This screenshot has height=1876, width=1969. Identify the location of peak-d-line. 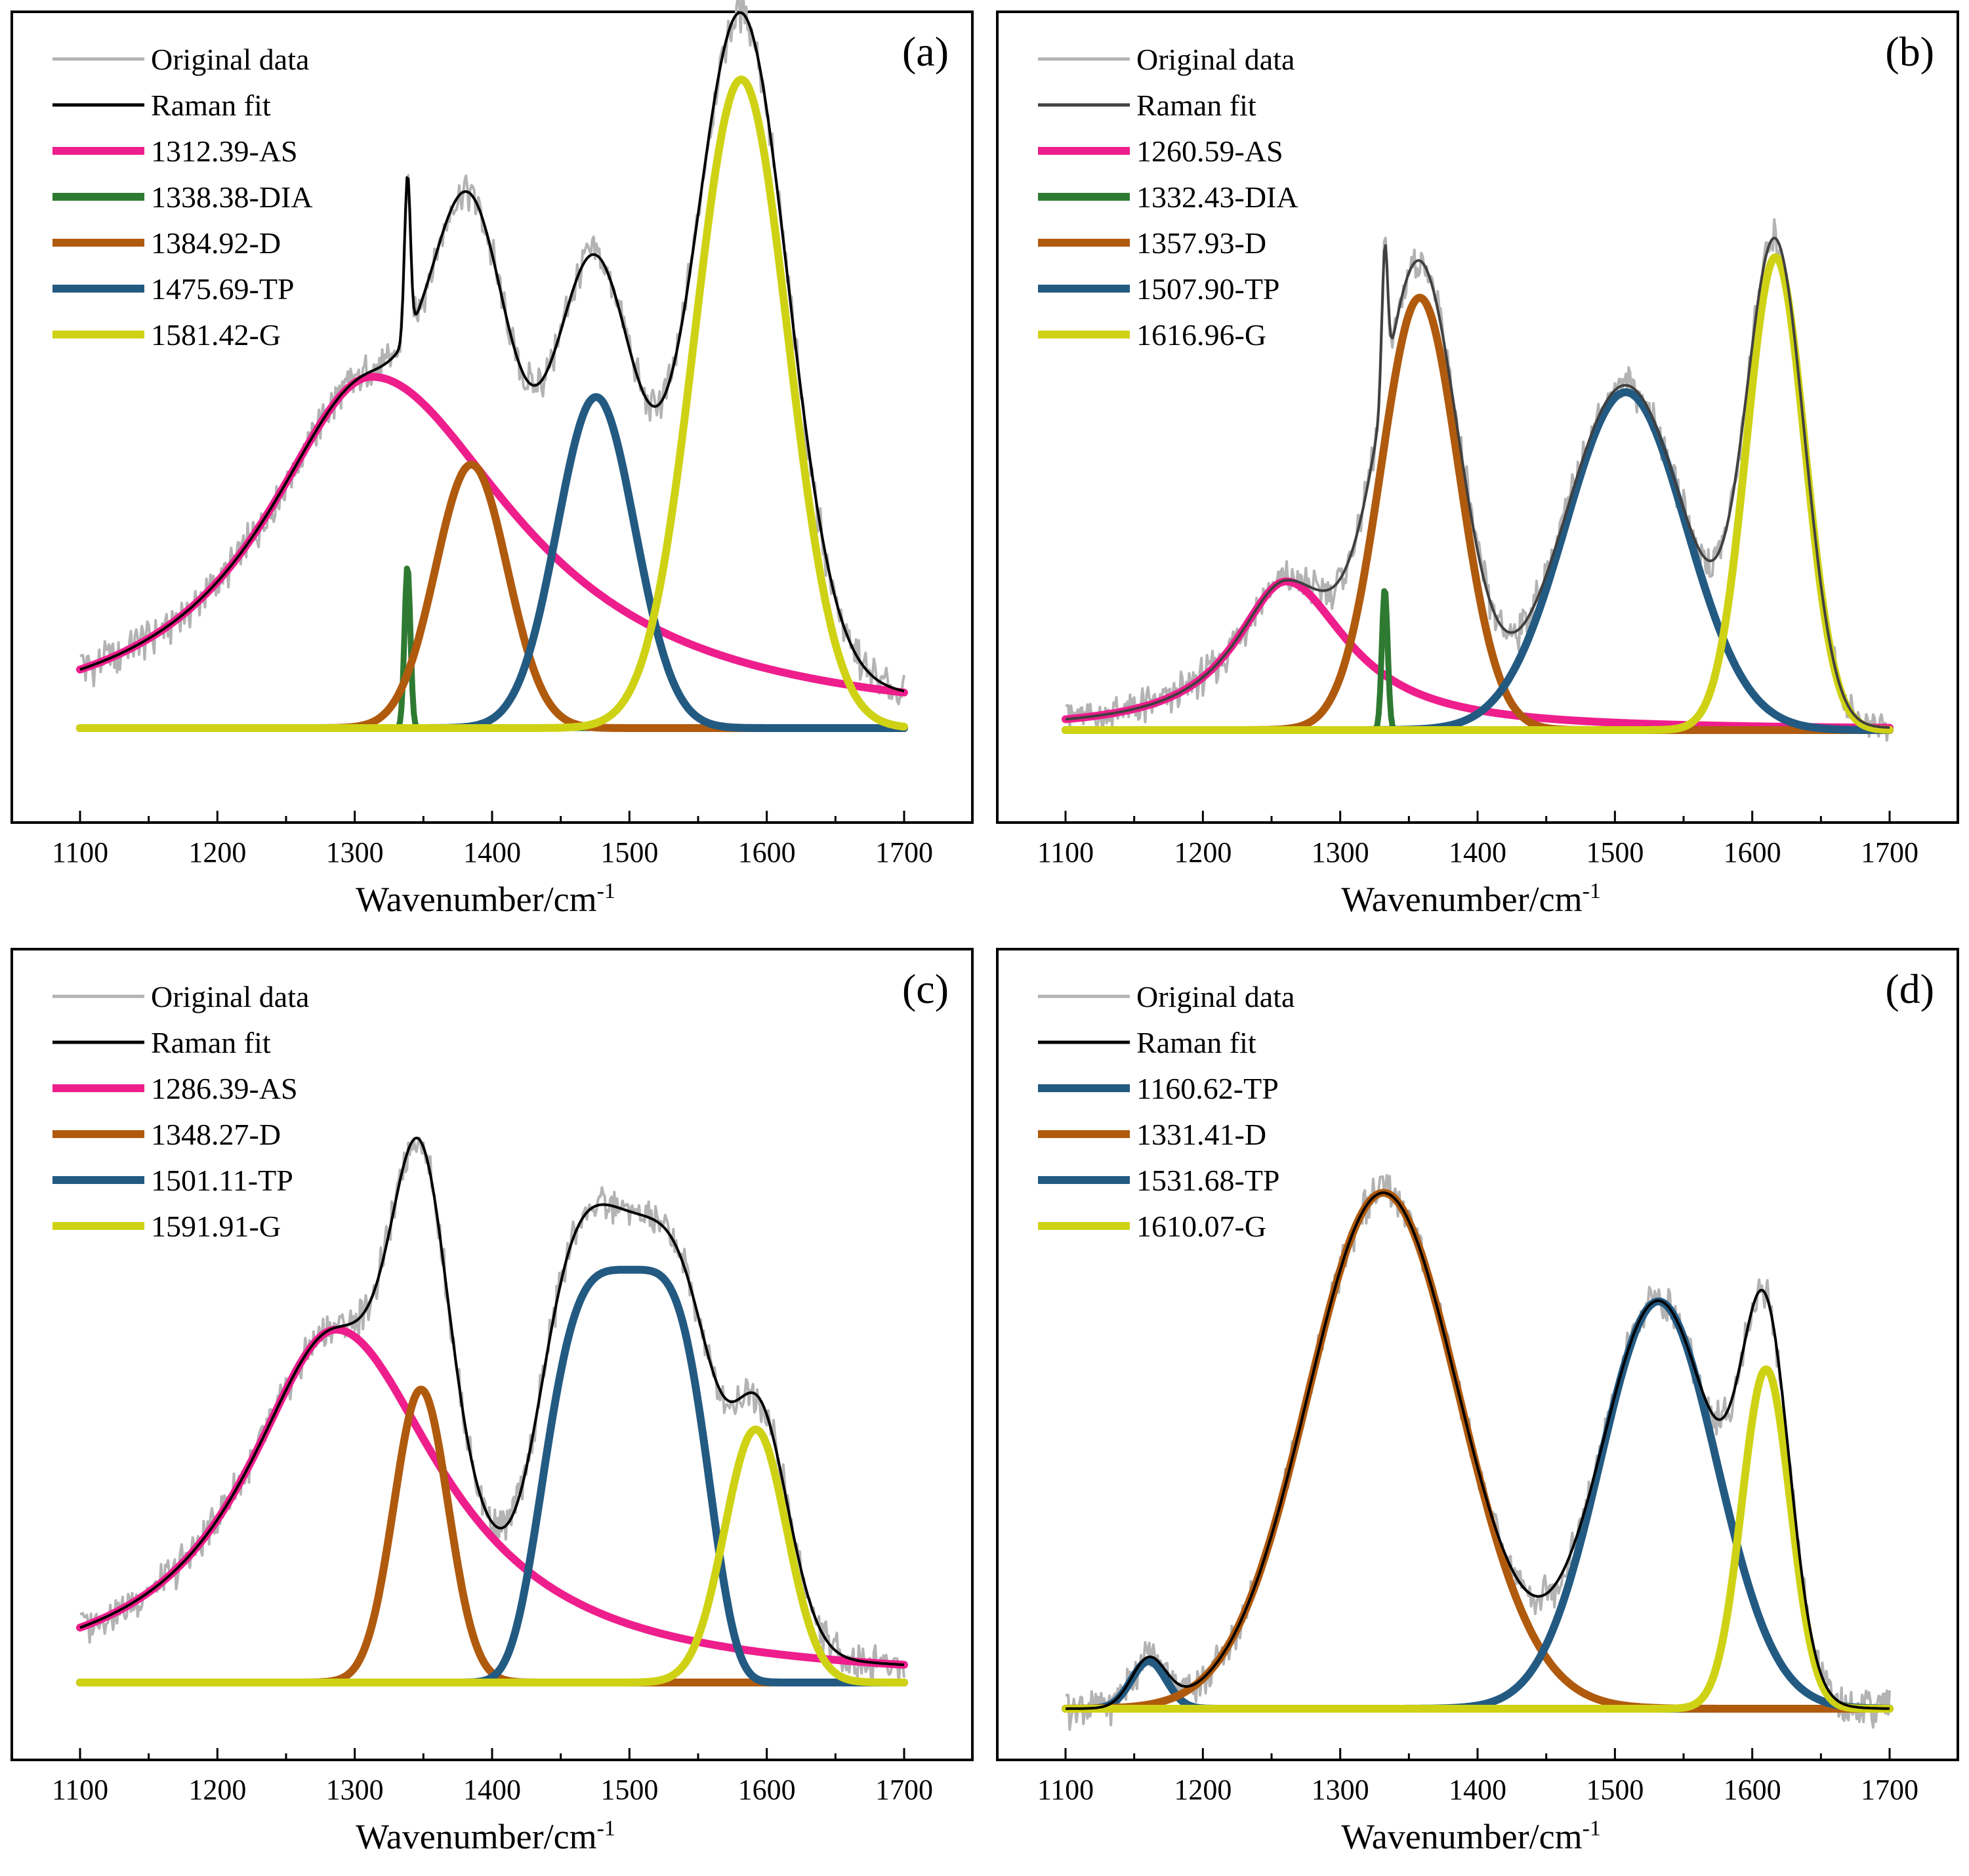
(1478, 513).